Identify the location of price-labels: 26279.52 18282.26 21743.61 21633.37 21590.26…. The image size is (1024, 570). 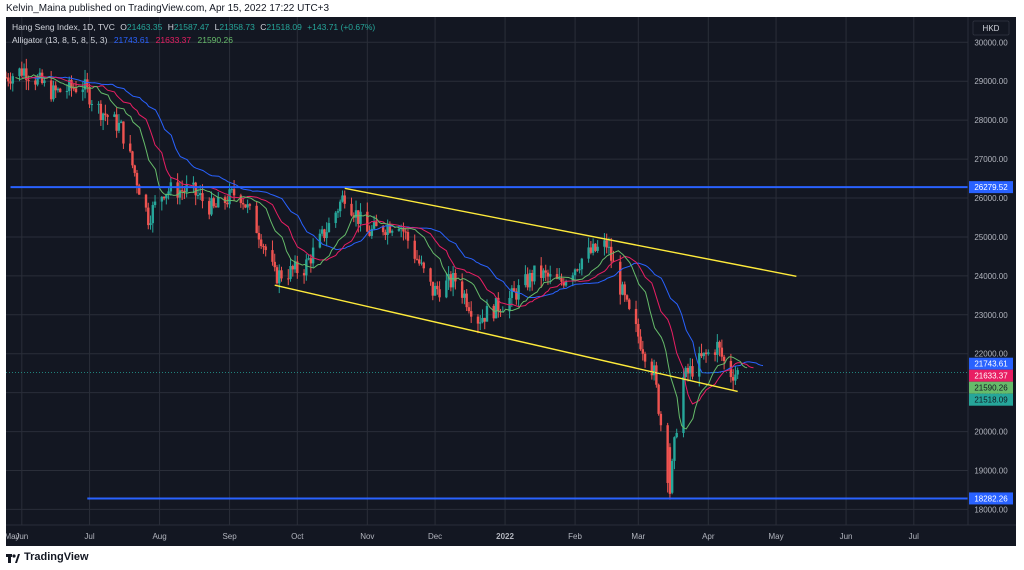
(991, 343).